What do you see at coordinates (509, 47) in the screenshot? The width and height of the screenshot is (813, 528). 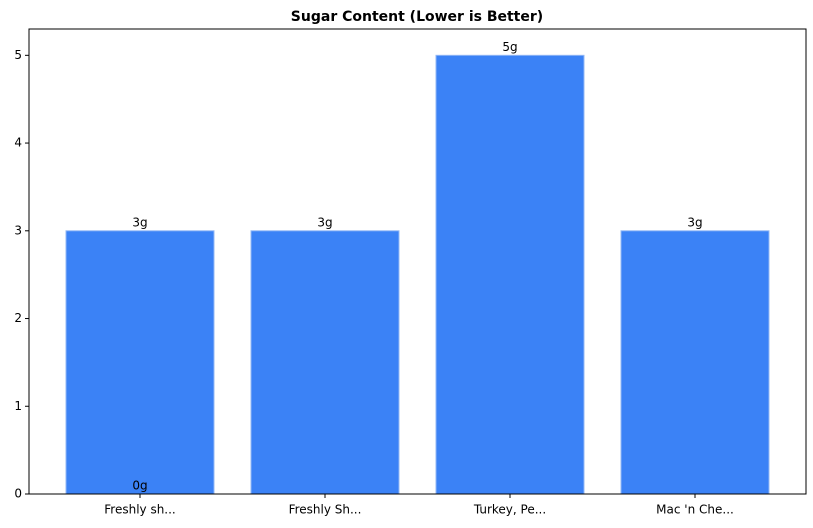 I see `value-label: 5g` at bounding box center [509, 47].